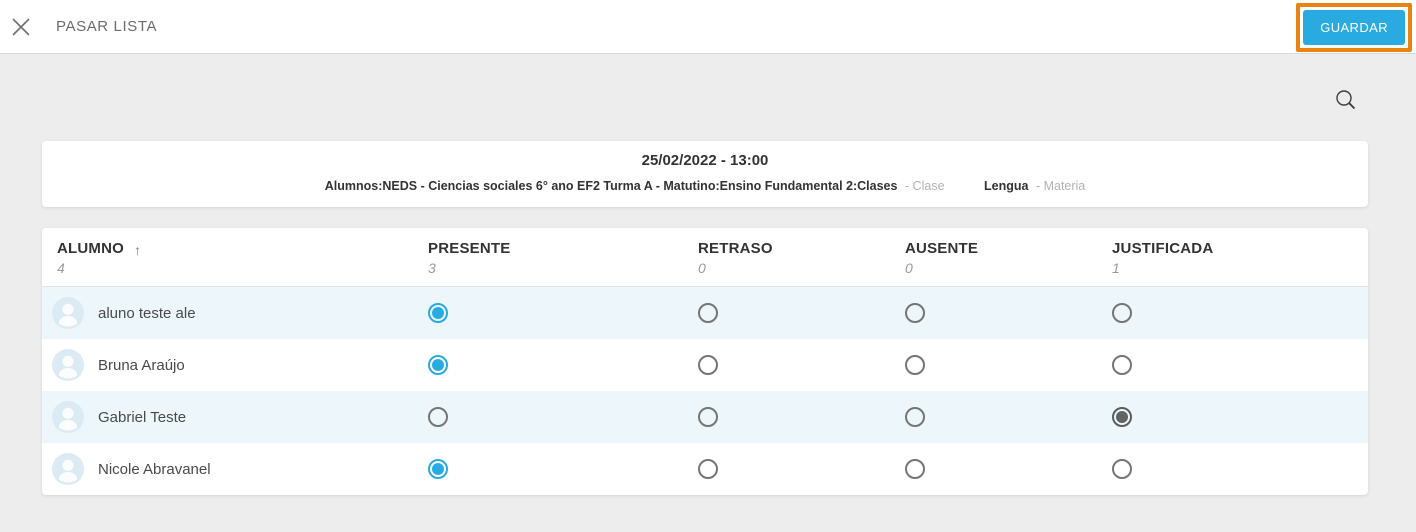 The image size is (1416, 532). Describe the element at coordinates (705, 160) in the screenshot. I see `session-datetime: 25/02/2022 - 13:00` at that location.